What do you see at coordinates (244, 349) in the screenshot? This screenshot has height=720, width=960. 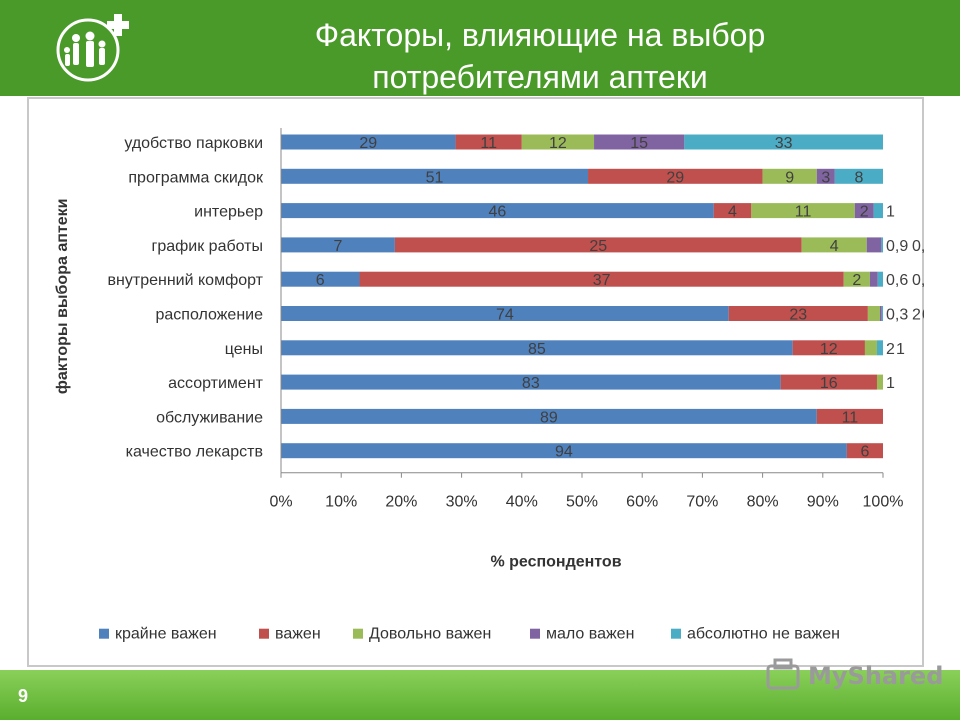 I see `category-label: цены` at bounding box center [244, 349].